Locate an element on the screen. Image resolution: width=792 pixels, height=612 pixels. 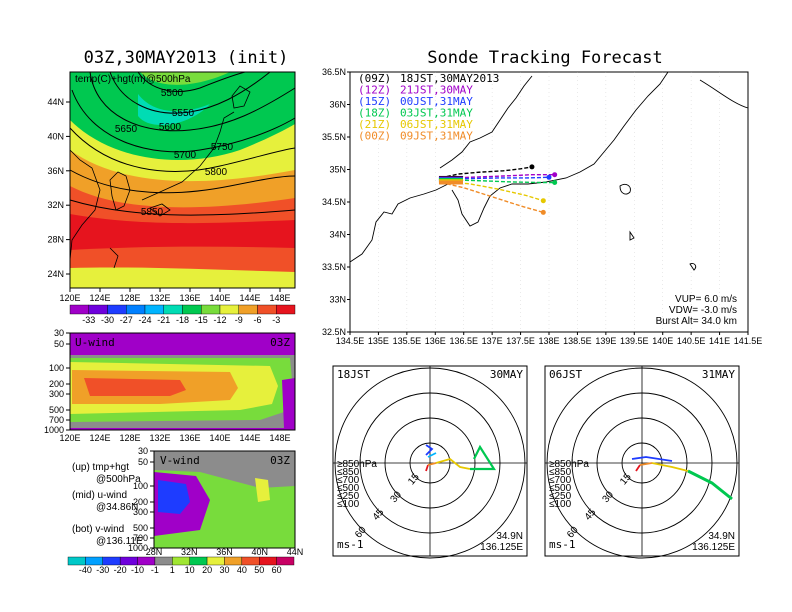
track-line is located at coordinates (492, 197).